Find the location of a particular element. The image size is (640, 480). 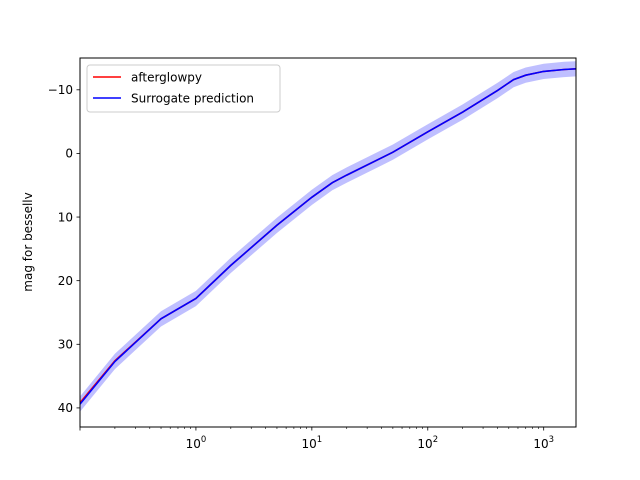

x-axis-ticks: 10⁰ 10¹ 10² 10³ is located at coordinates (316, 439).